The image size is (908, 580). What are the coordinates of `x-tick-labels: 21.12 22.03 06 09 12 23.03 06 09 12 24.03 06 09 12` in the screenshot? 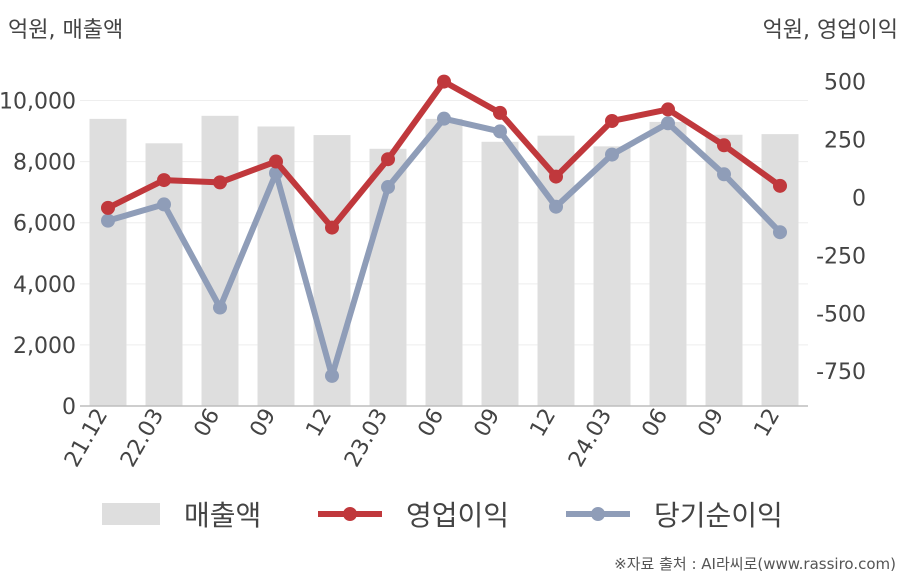 It's located at (422, 438).